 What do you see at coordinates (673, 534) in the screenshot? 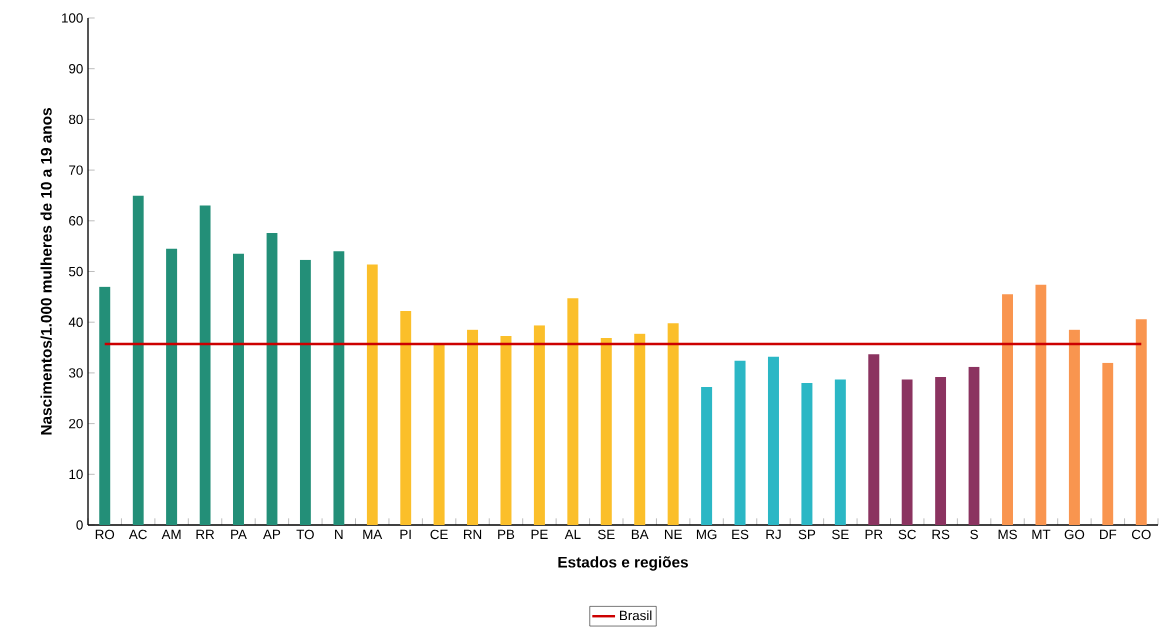
I see `x-tick-label: NE` at bounding box center [673, 534].